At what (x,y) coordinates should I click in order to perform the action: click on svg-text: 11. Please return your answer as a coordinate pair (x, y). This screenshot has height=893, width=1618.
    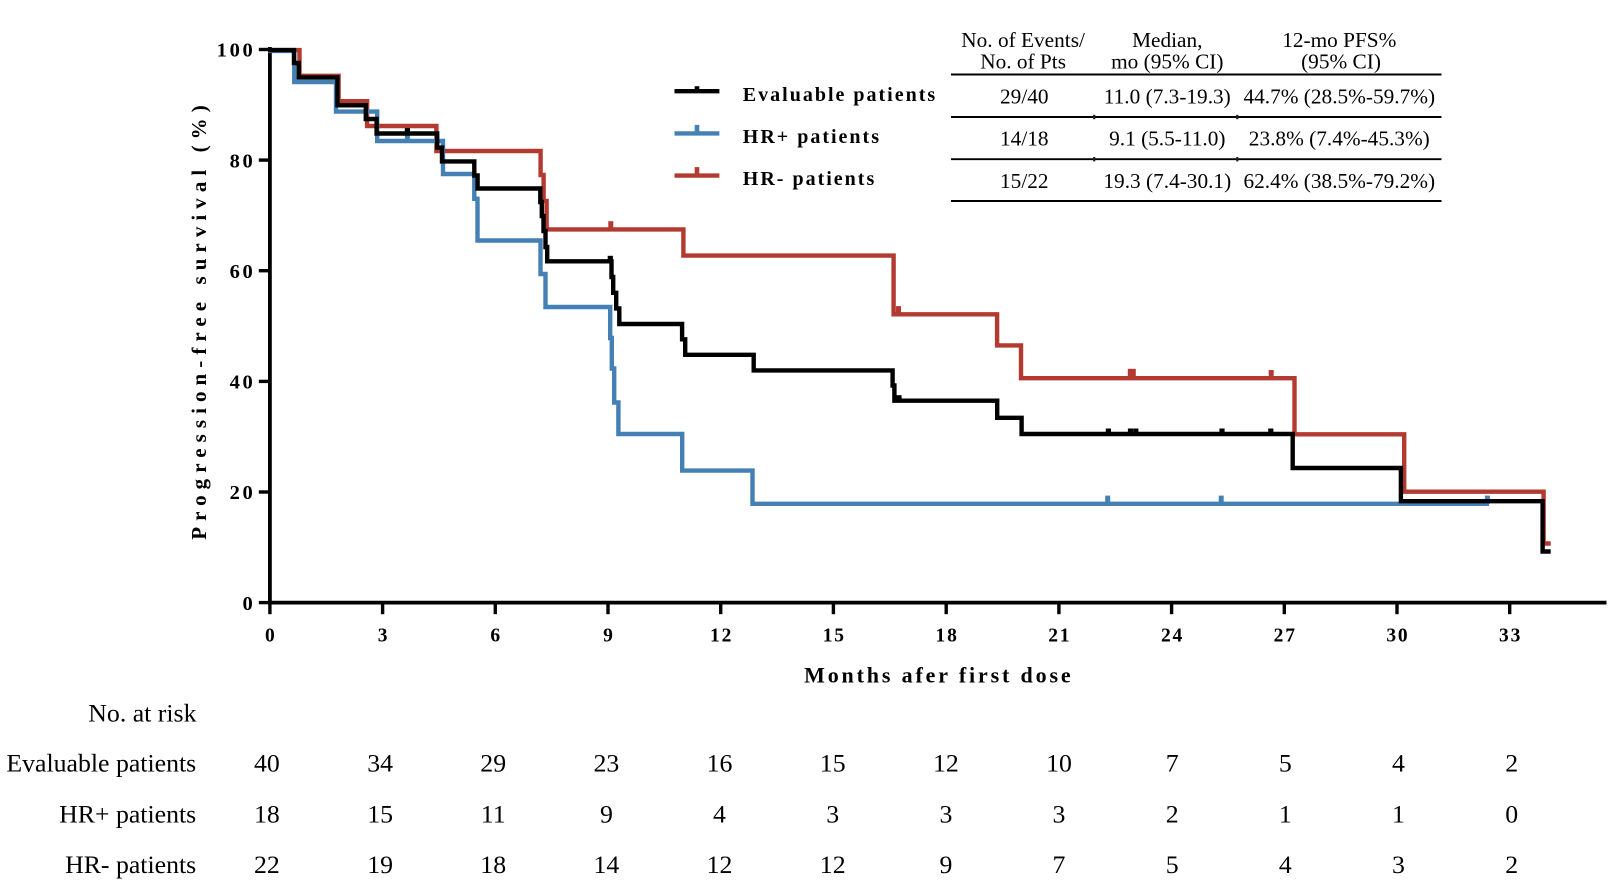
    Looking at the image, I should click on (493, 814).